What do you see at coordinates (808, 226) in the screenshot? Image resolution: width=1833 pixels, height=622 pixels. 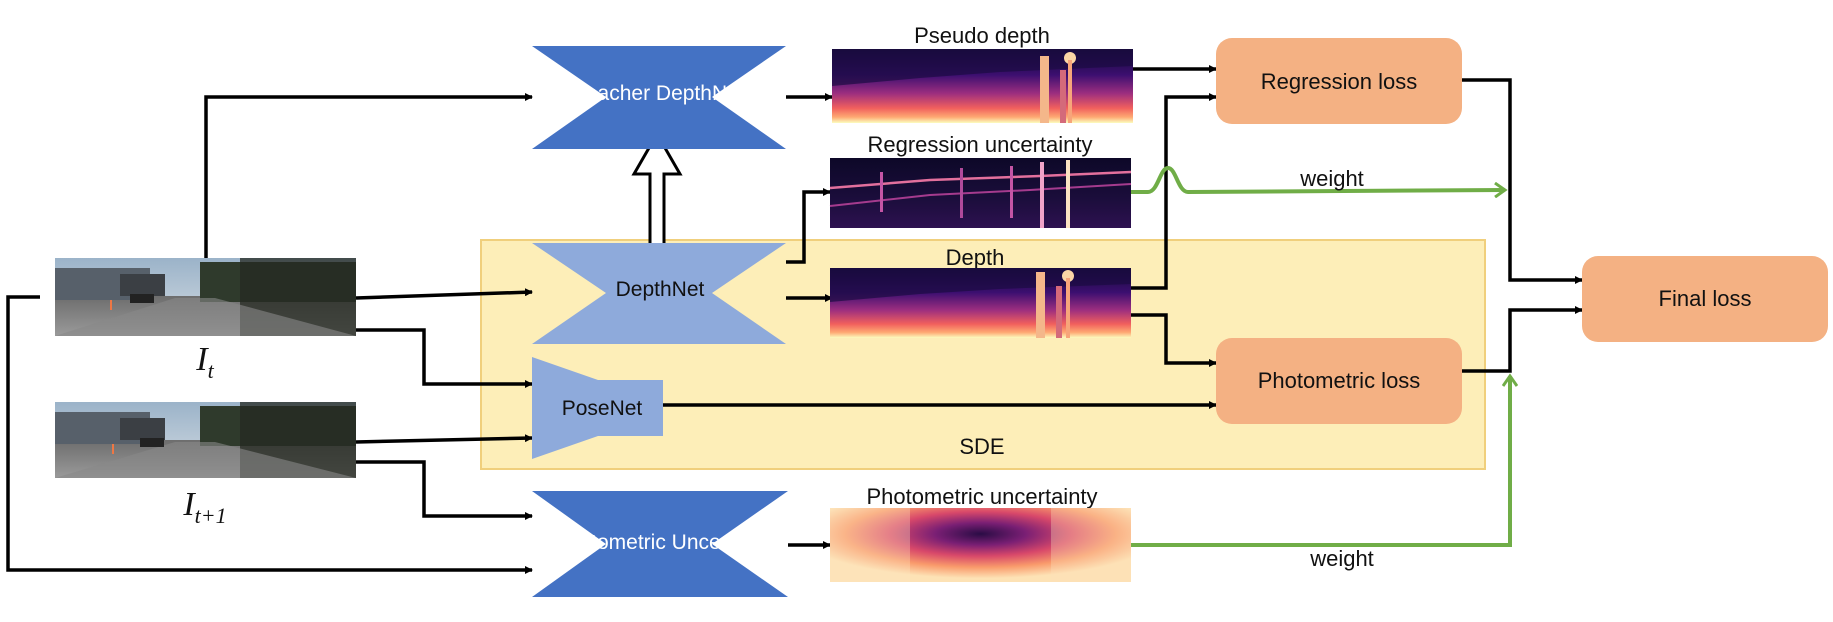 I see `arrow-depthnet-to-reguncert` at bounding box center [808, 226].